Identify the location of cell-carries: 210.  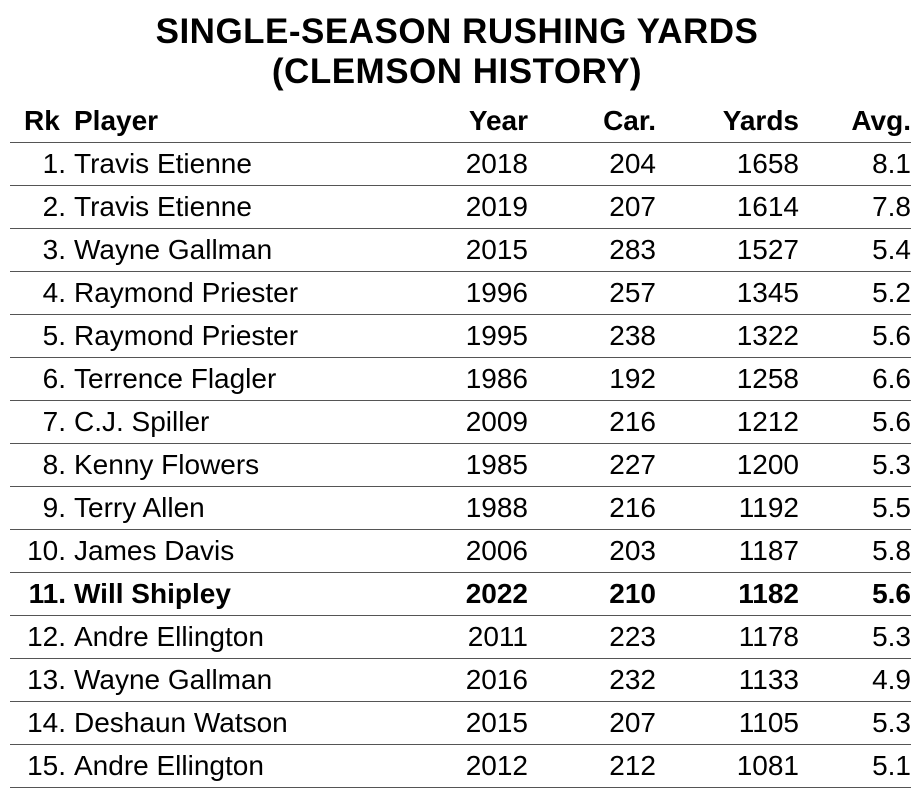
(592, 594).